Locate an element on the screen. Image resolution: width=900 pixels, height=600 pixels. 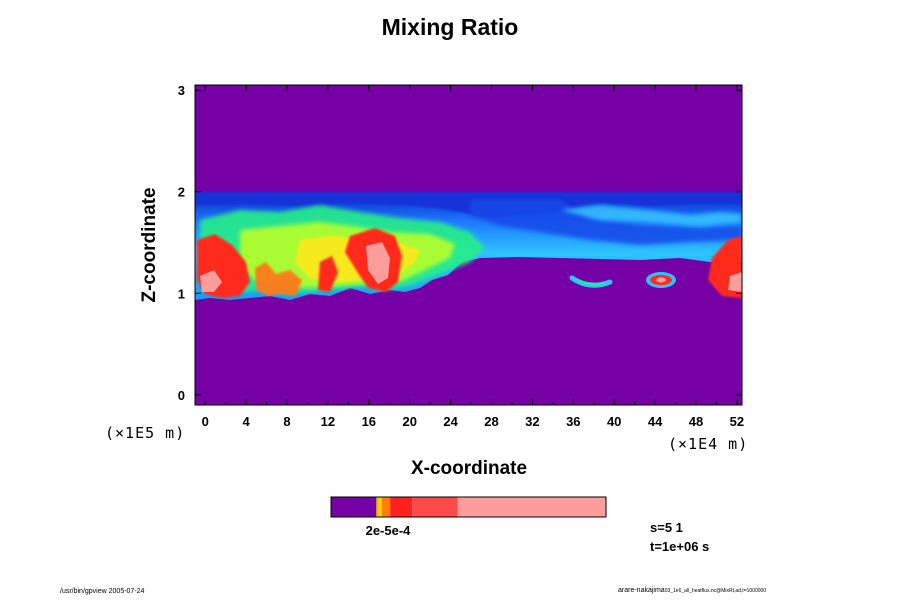
cloud-pink-core-left is located at coordinates (211, 281).